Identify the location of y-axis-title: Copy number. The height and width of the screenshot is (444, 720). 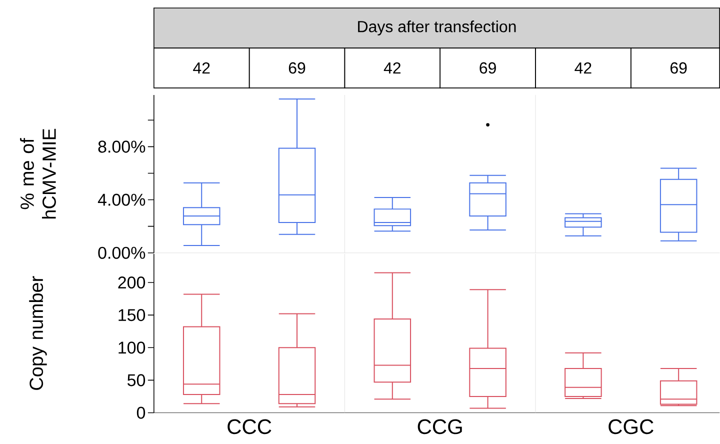
(38, 333).